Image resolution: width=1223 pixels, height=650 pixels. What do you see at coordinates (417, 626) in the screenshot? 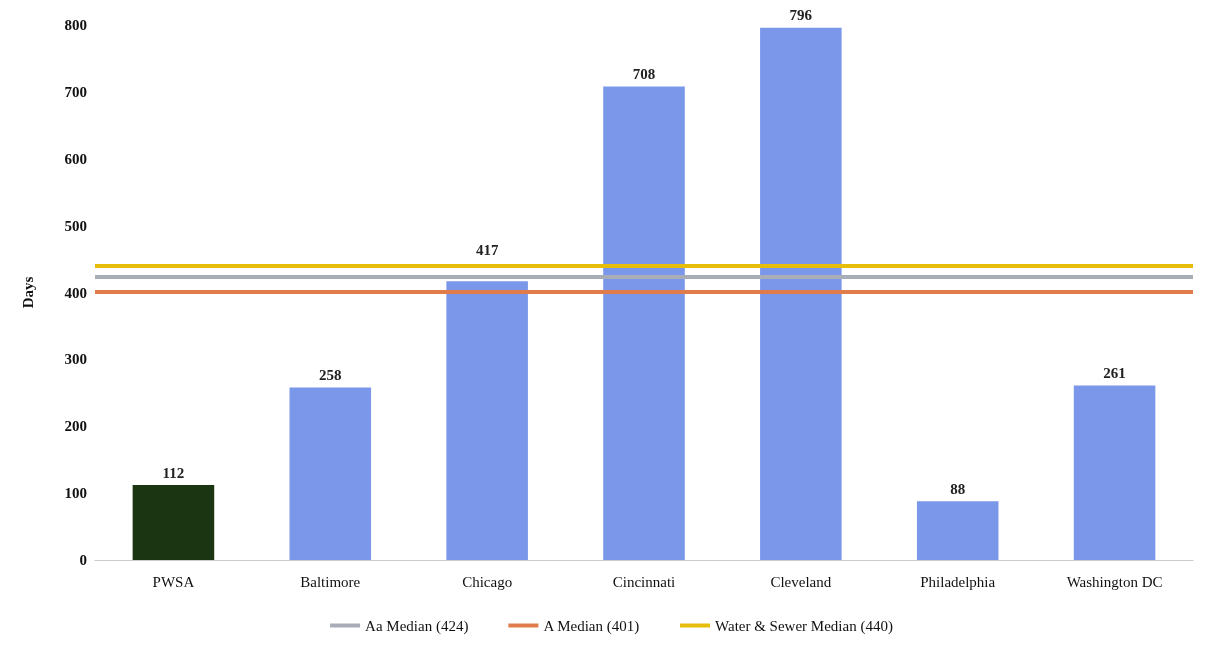
I see `legend-label: Aa Median (424)` at bounding box center [417, 626].